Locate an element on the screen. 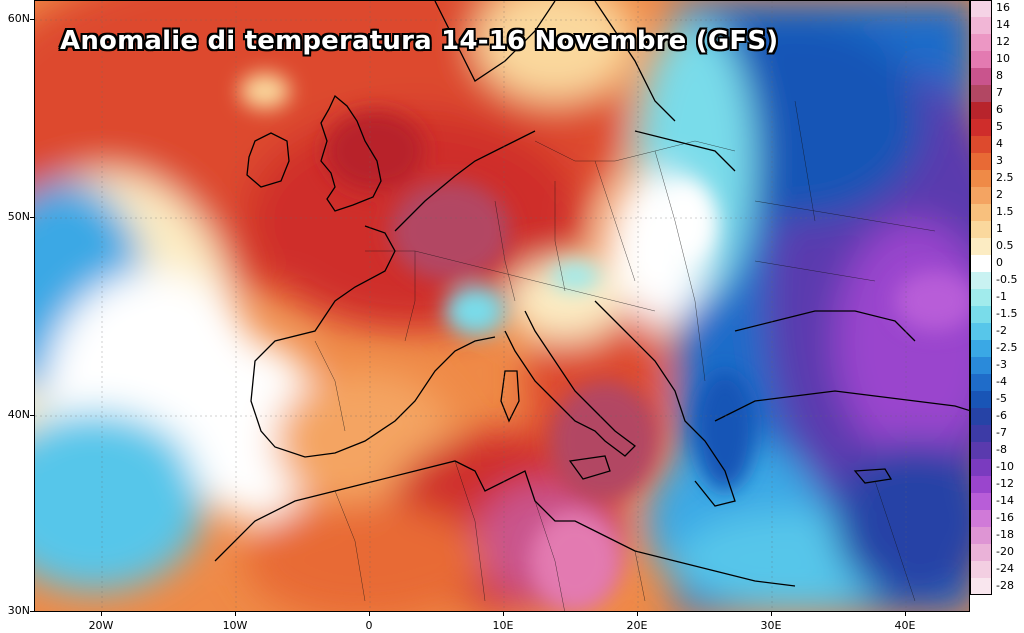  legend-label: 16 is located at coordinates (1003, 7).